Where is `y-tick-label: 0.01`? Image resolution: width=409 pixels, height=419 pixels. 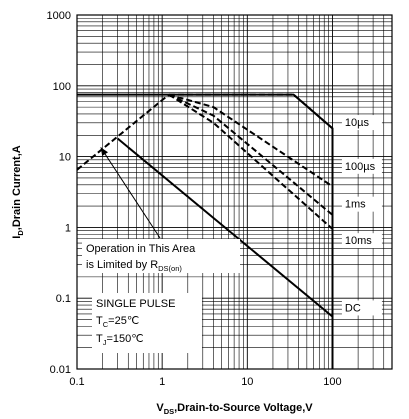 y-tick-label: 0.01 is located at coordinates (60, 370).